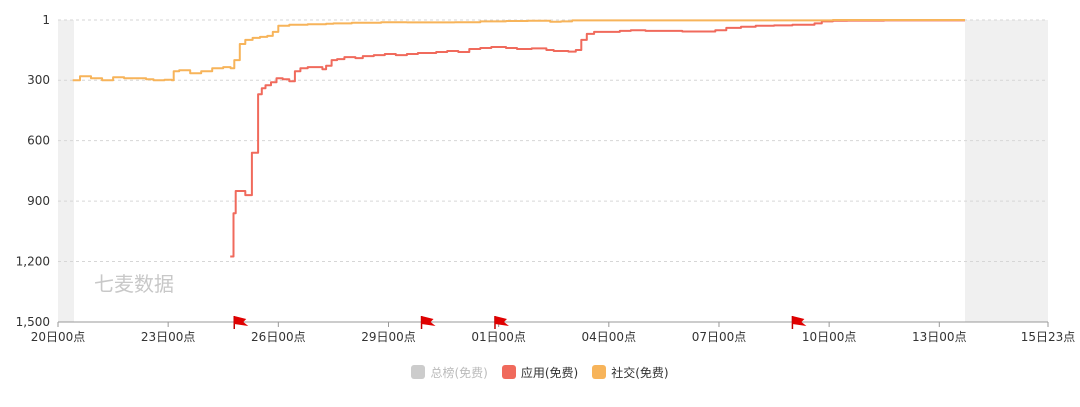 This screenshot has width=1080, height=407. I want to click on legend-item: 应用(免费), so click(540, 372).